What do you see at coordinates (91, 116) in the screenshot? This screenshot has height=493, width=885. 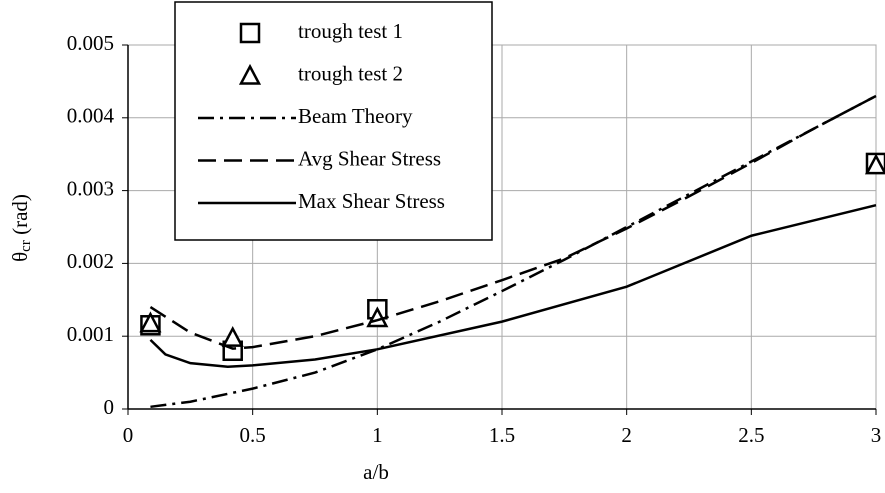 I see `y-tick-label: 0.004` at bounding box center [91, 116].